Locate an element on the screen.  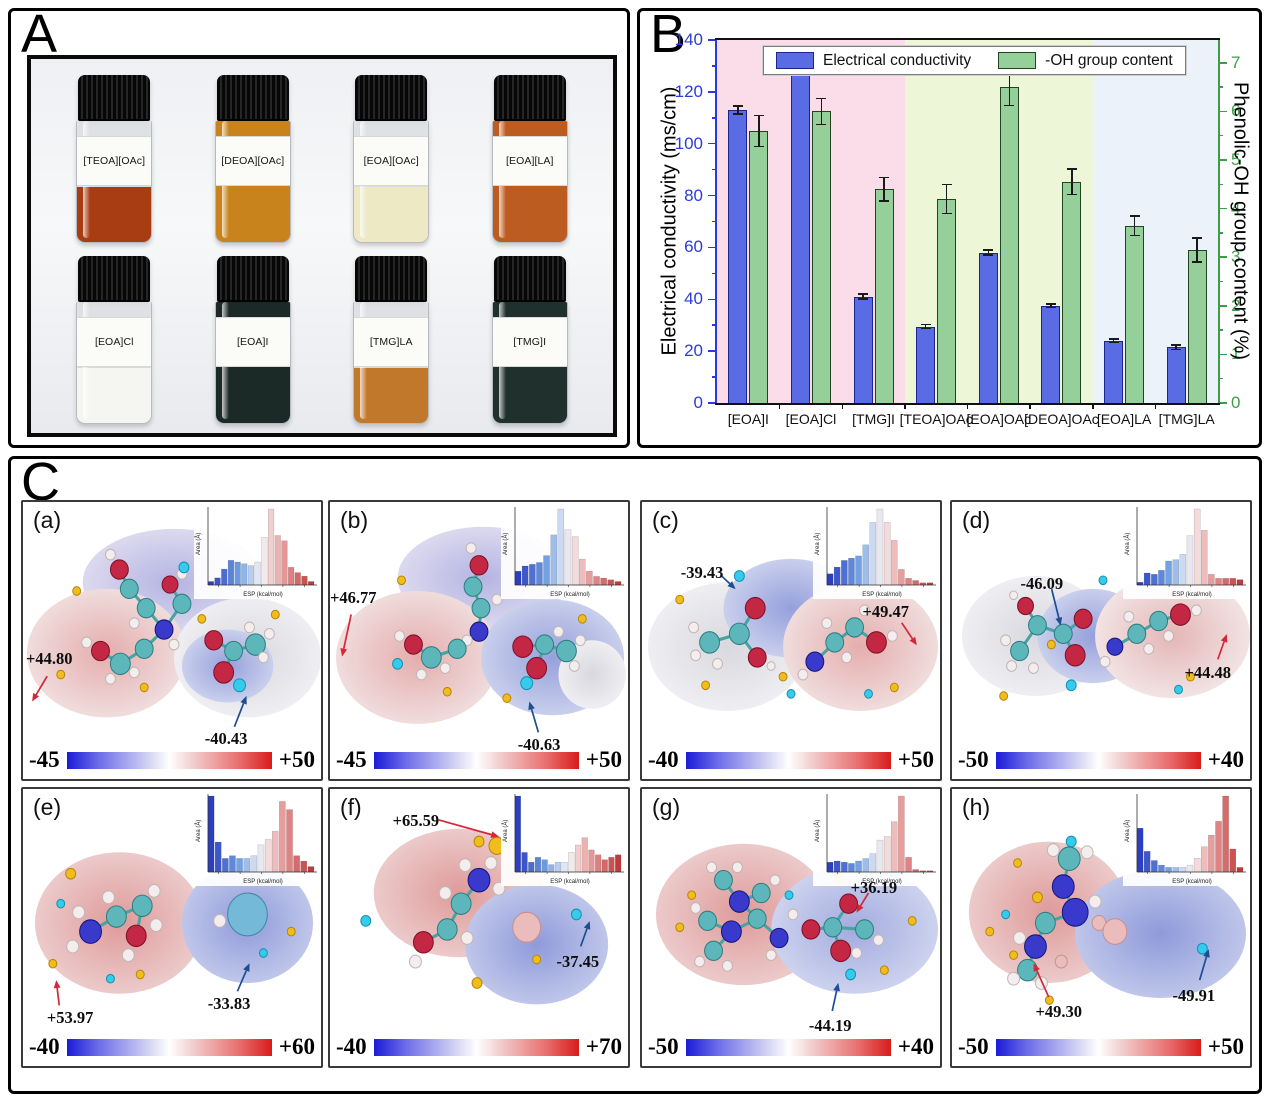
vial-tmg-i: [TMG]I is located at coordinates (530, 340).